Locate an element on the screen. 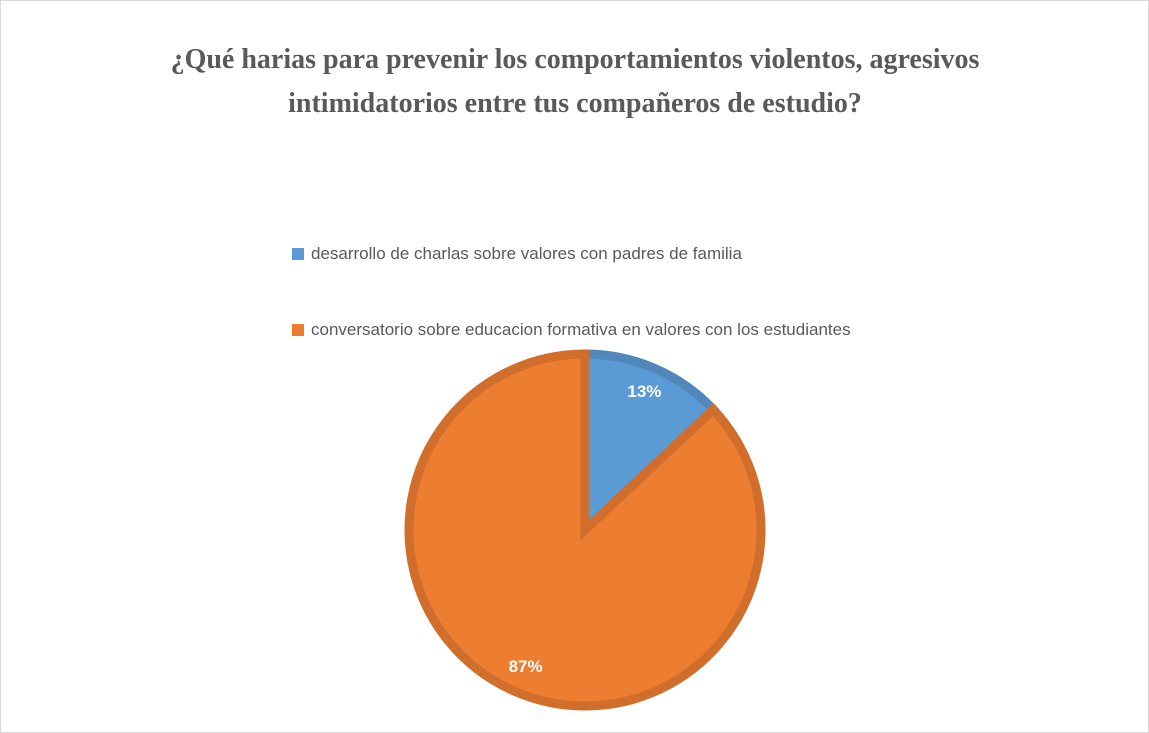 Image resolution: width=1149 pixels, height=733 pixels. data-label: 87% is located at coordinates (526, 666).